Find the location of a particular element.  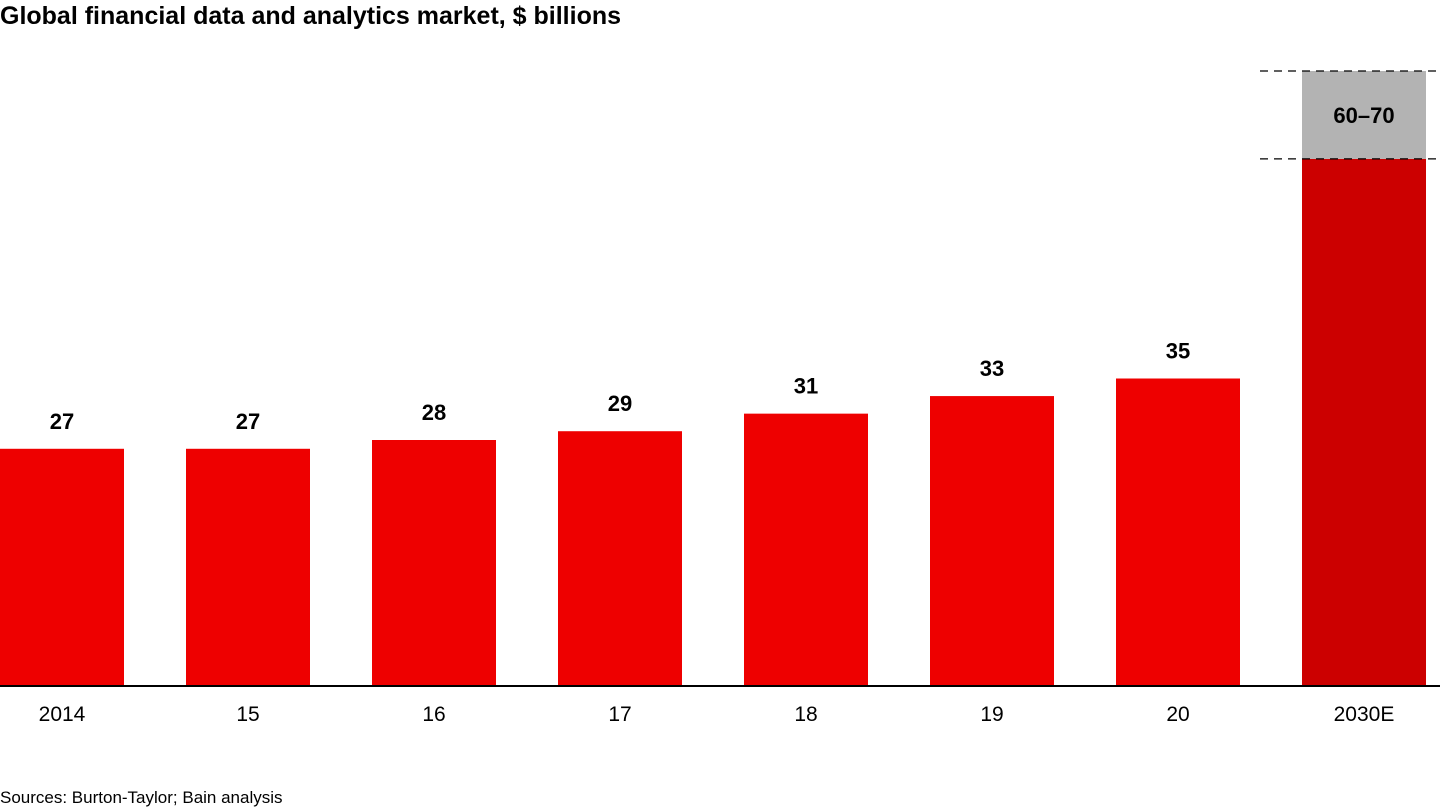

tick-label-2014: 2014 is located at coordinates (62, 714).